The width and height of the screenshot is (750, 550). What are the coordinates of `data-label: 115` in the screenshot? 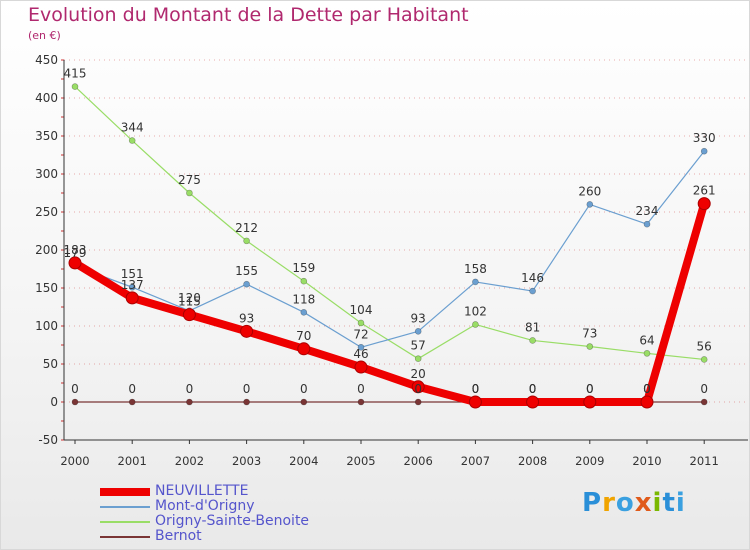 It's located at (189, 302).